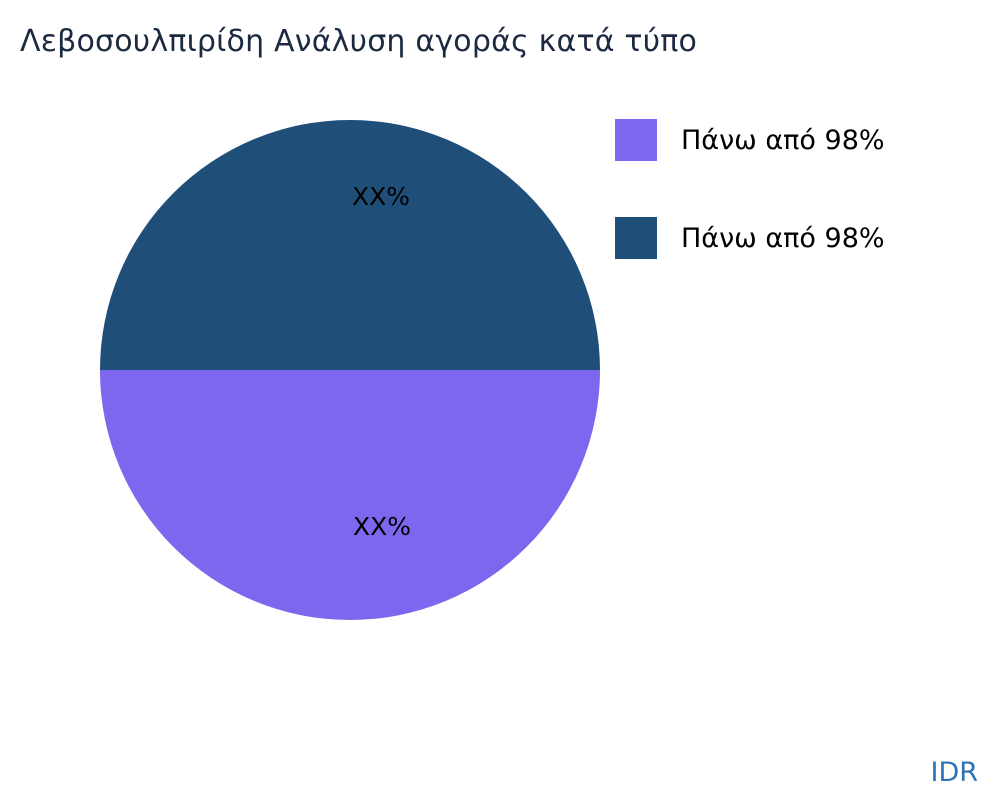 Image resolution: width=1000 pixels, height=800 pixels. I want to click on legend-swatch-purple, so click(636, 140).